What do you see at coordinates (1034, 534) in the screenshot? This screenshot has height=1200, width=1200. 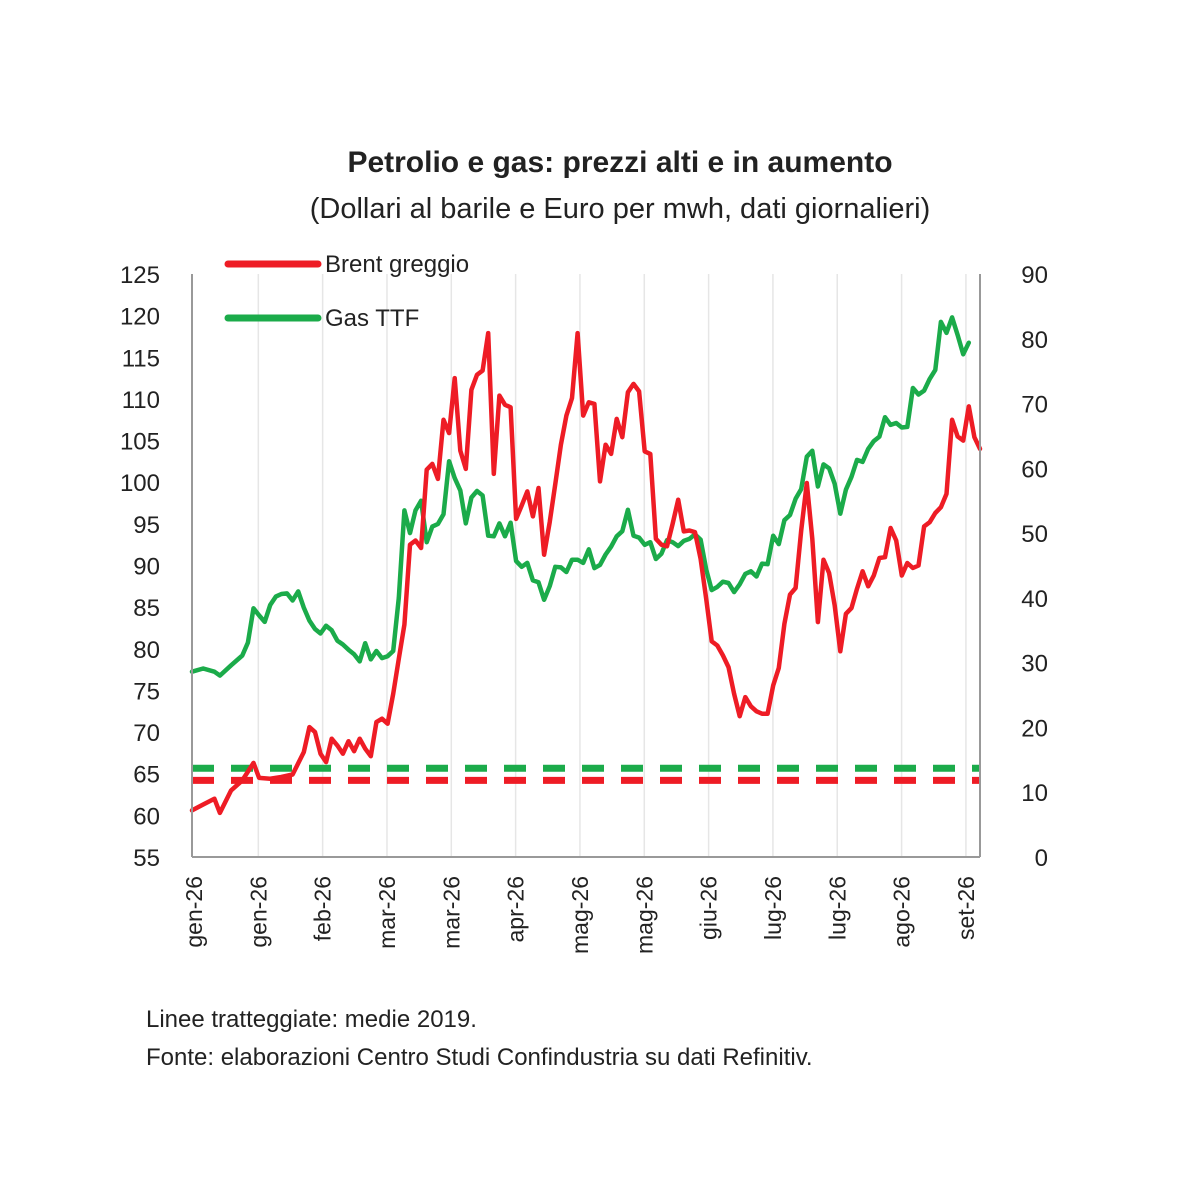 I see `right-tick-label: 50` at bounding box center [1034, 534].